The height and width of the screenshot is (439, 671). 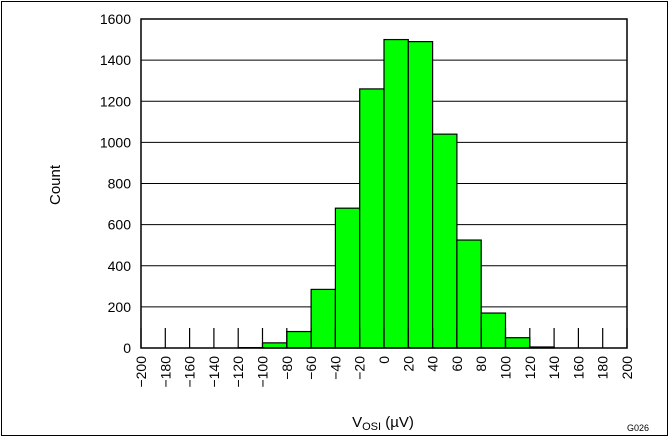 I want to click on x-tick-label: −20, so click(x=360, y=368).